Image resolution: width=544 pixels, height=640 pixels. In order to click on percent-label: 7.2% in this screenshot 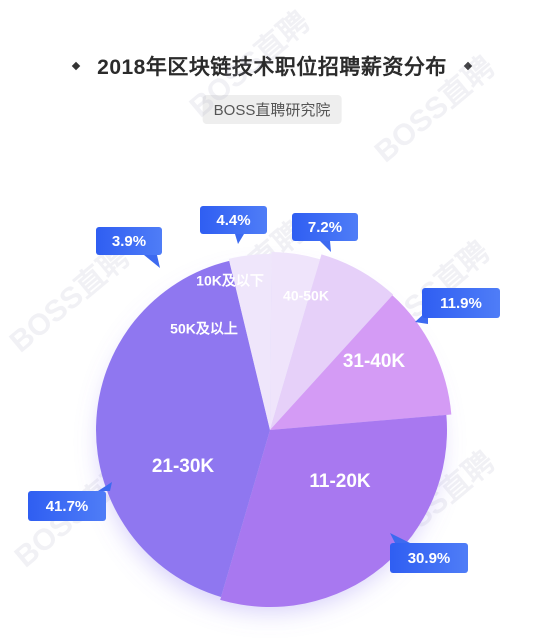, I will do `click(325, 227)`.